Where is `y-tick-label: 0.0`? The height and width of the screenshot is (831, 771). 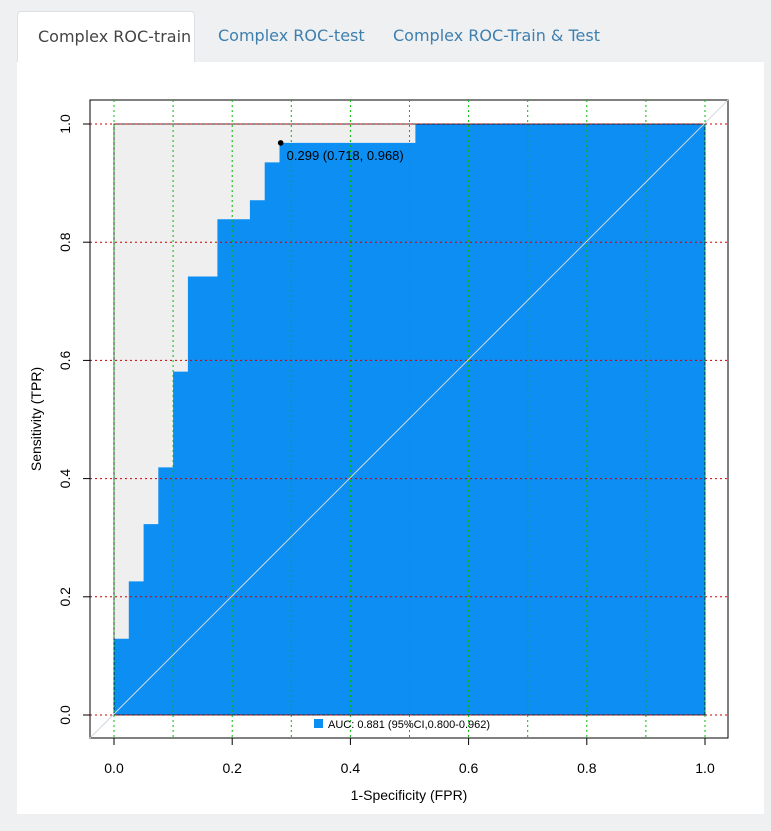
y-tick-label: 0.0 is located at coordinates (65, 715).